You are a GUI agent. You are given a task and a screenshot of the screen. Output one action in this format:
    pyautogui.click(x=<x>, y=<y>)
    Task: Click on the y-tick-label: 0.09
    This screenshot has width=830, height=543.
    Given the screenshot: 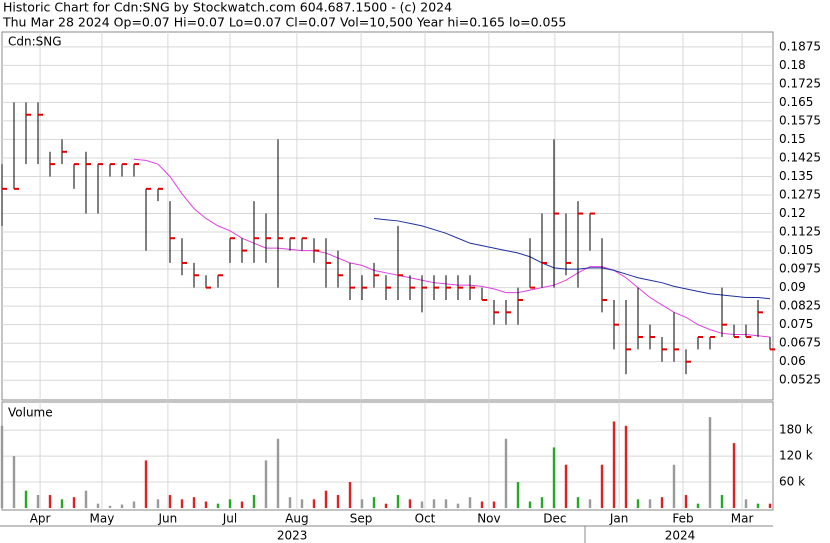 What is the action you would take?
    pyautogui.click(x=792, y=287)
    